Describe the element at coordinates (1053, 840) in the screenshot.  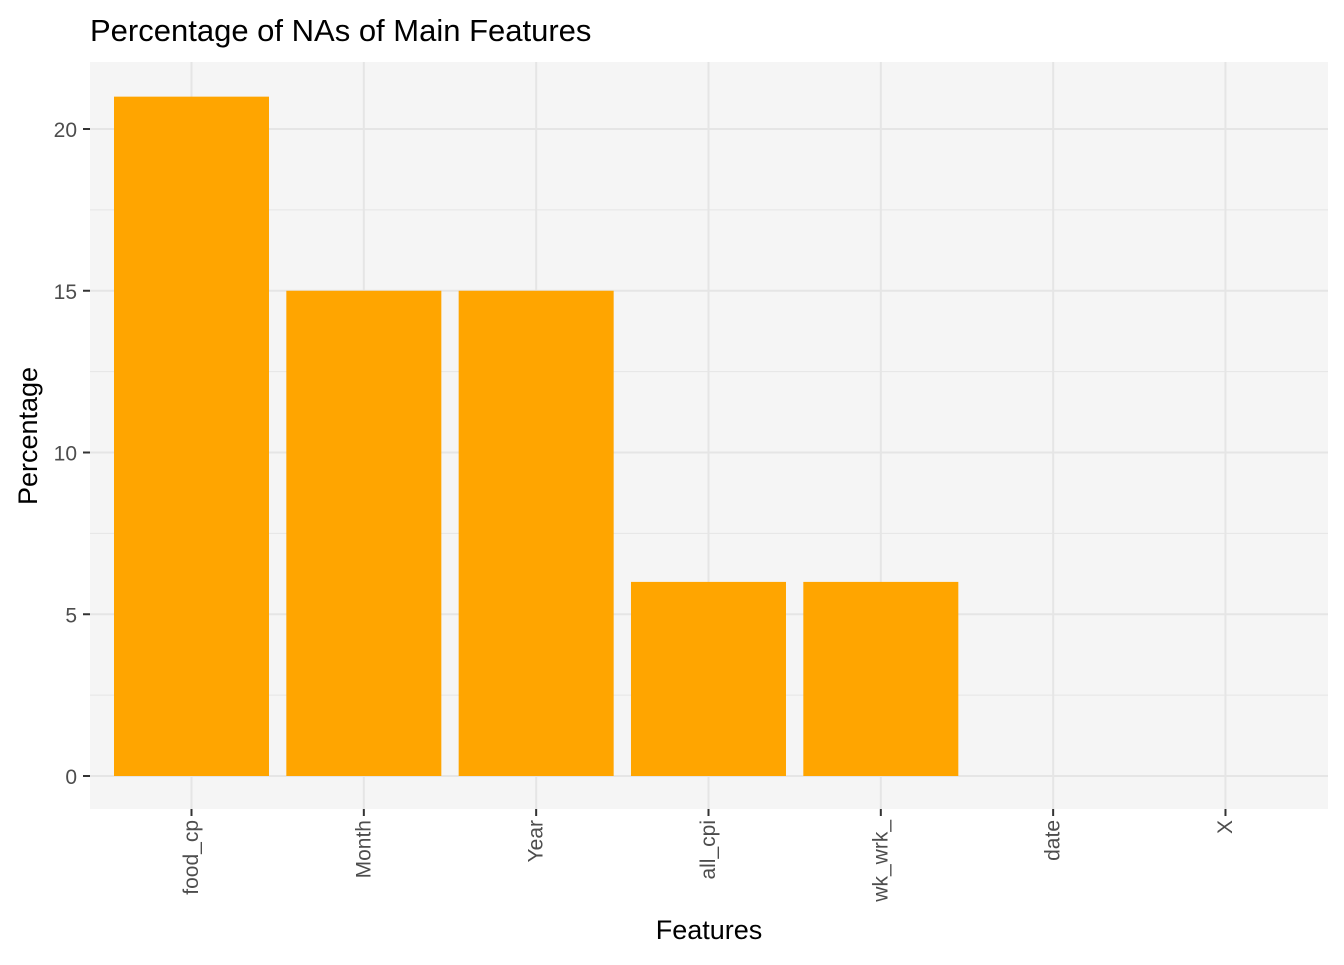
I see `x-tick-label: date` at that location.